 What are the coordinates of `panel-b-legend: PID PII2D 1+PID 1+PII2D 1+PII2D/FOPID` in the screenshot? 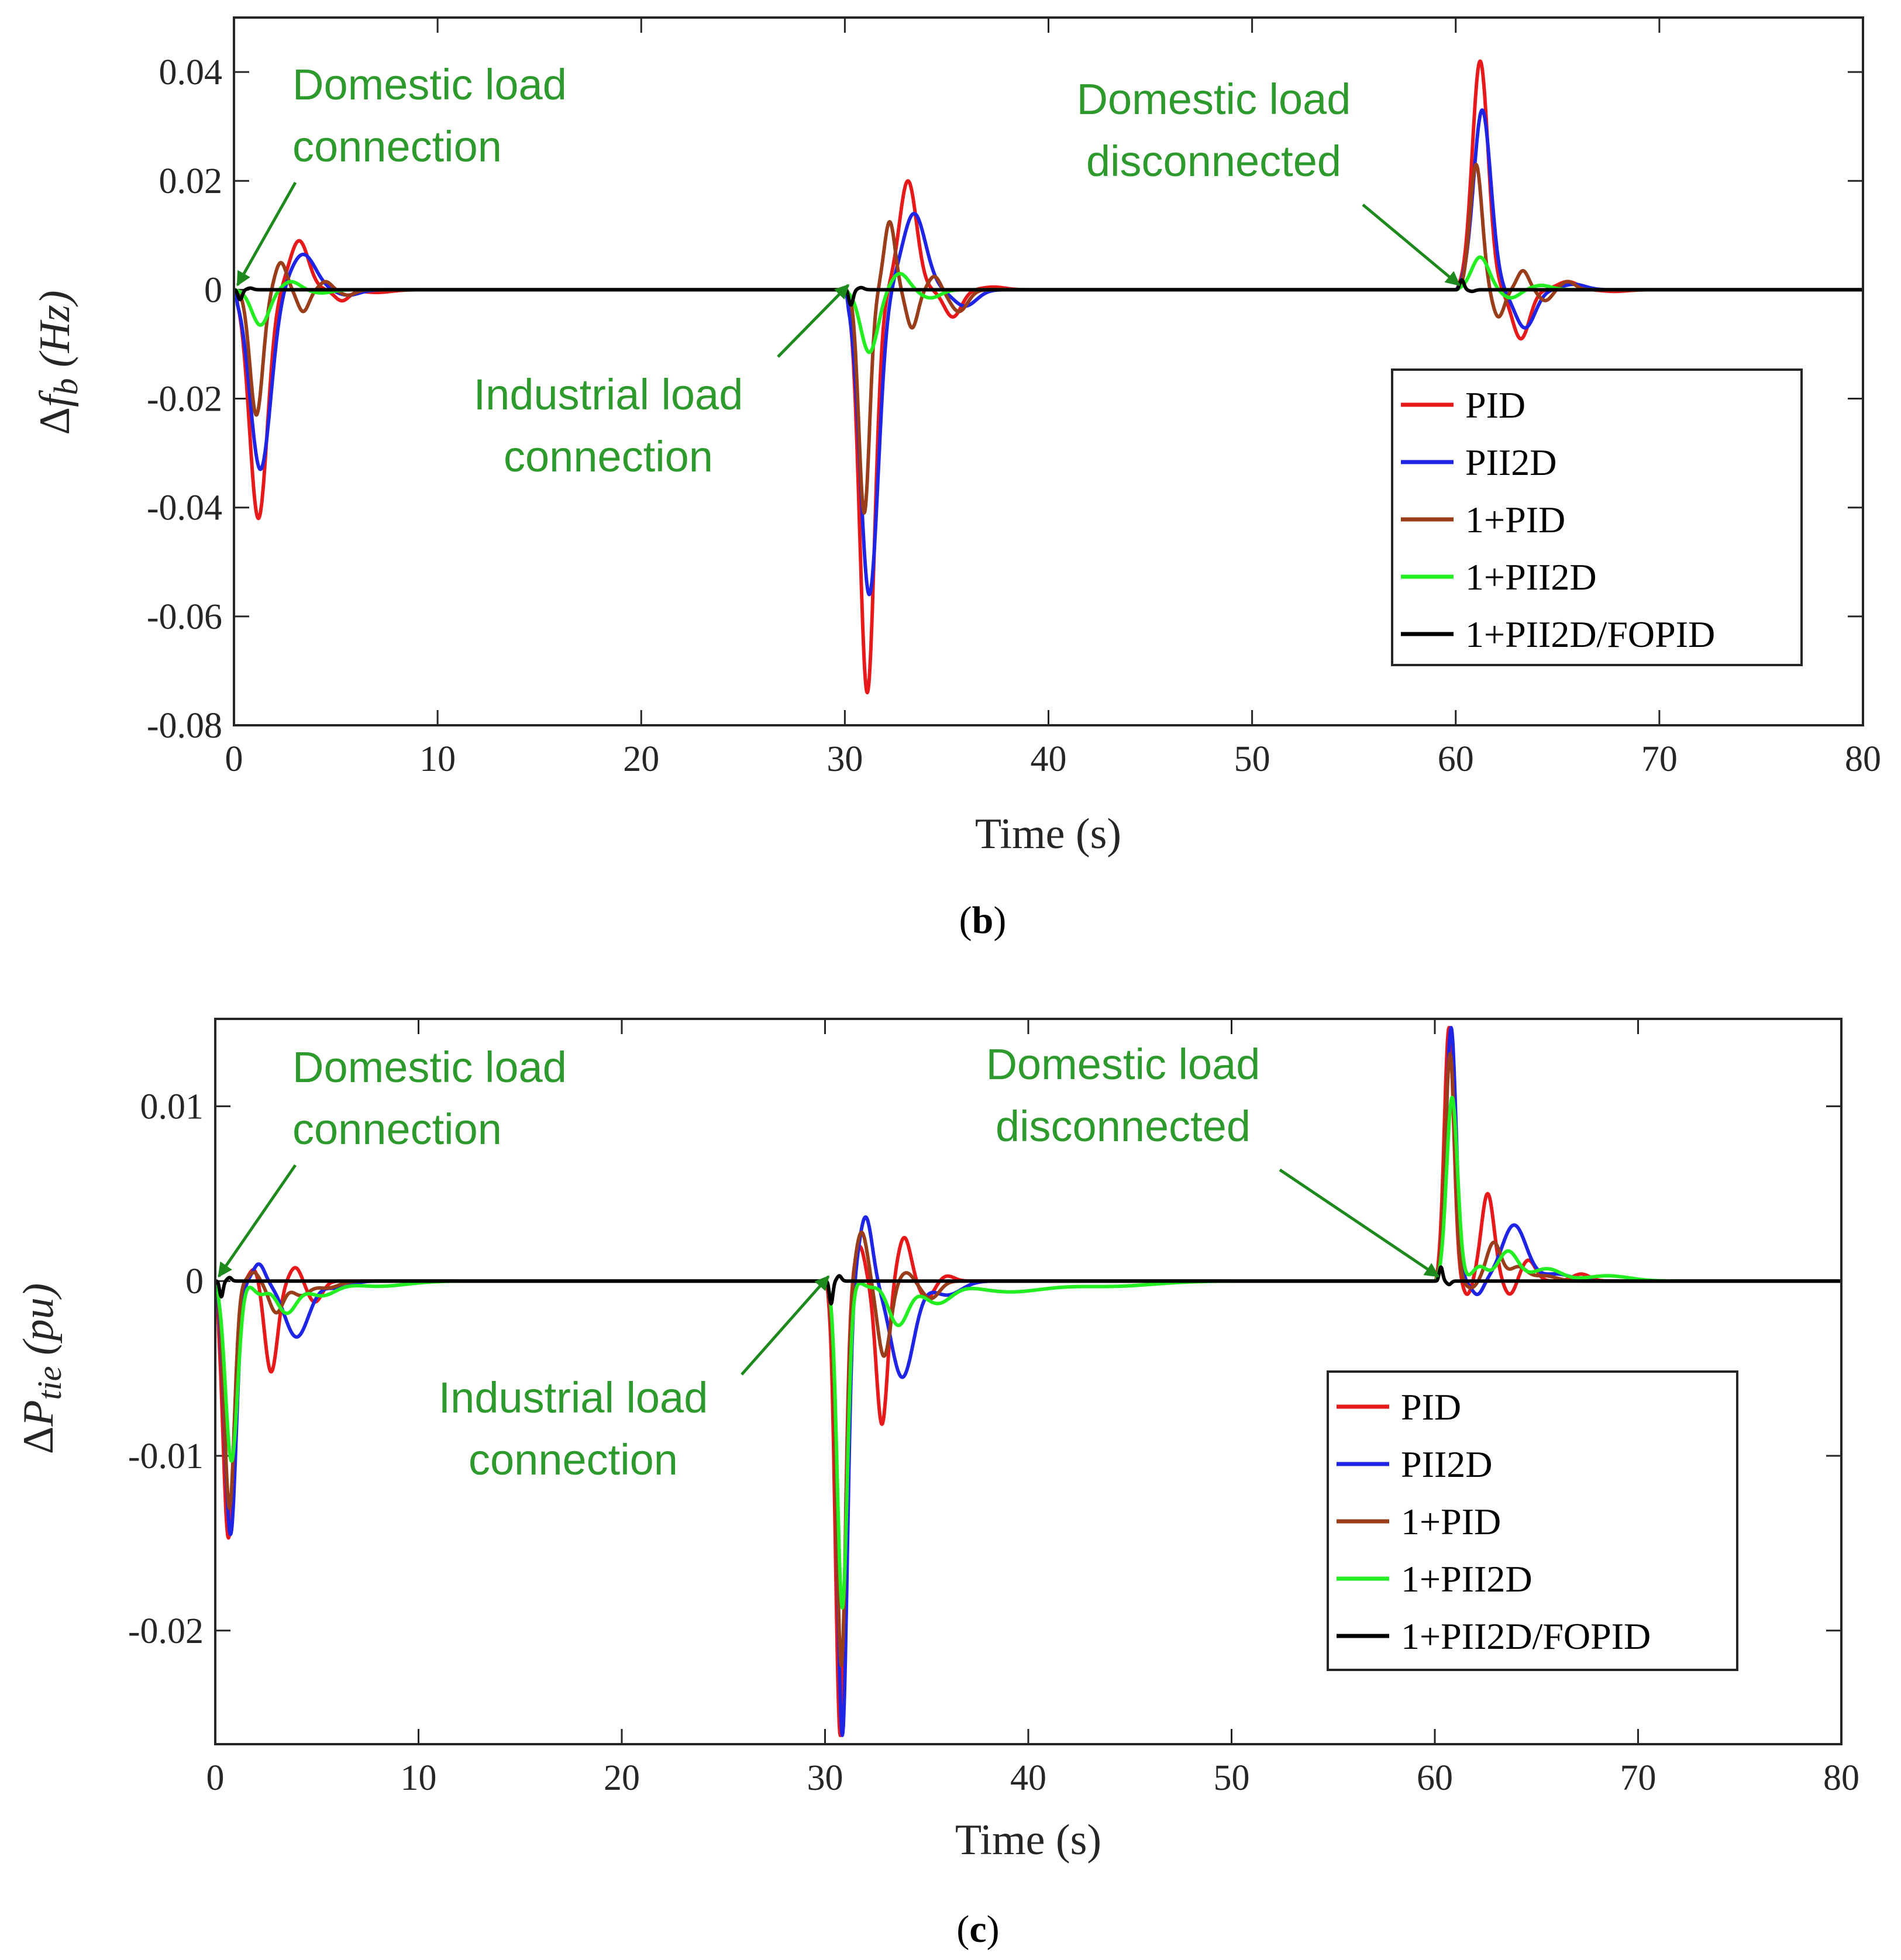 It's located at (1597, 517).